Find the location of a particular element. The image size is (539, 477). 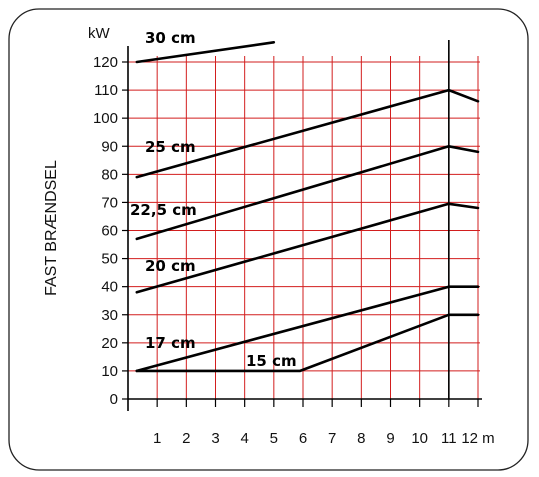

x-tick-label-6: 6 is located at coordinates (303, 438).